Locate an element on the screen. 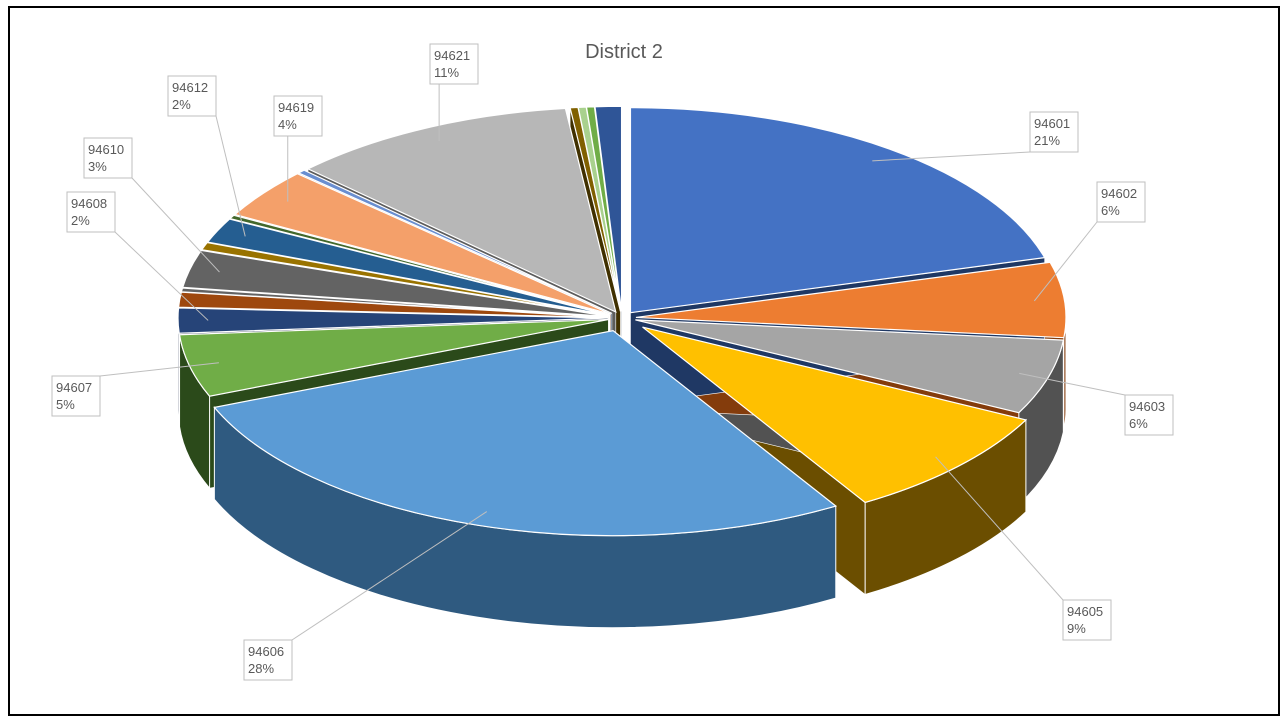 The height and width of the screenshot is (723, 1288). data-label-percent-94608: 2% is located at coordinates (80, 220).